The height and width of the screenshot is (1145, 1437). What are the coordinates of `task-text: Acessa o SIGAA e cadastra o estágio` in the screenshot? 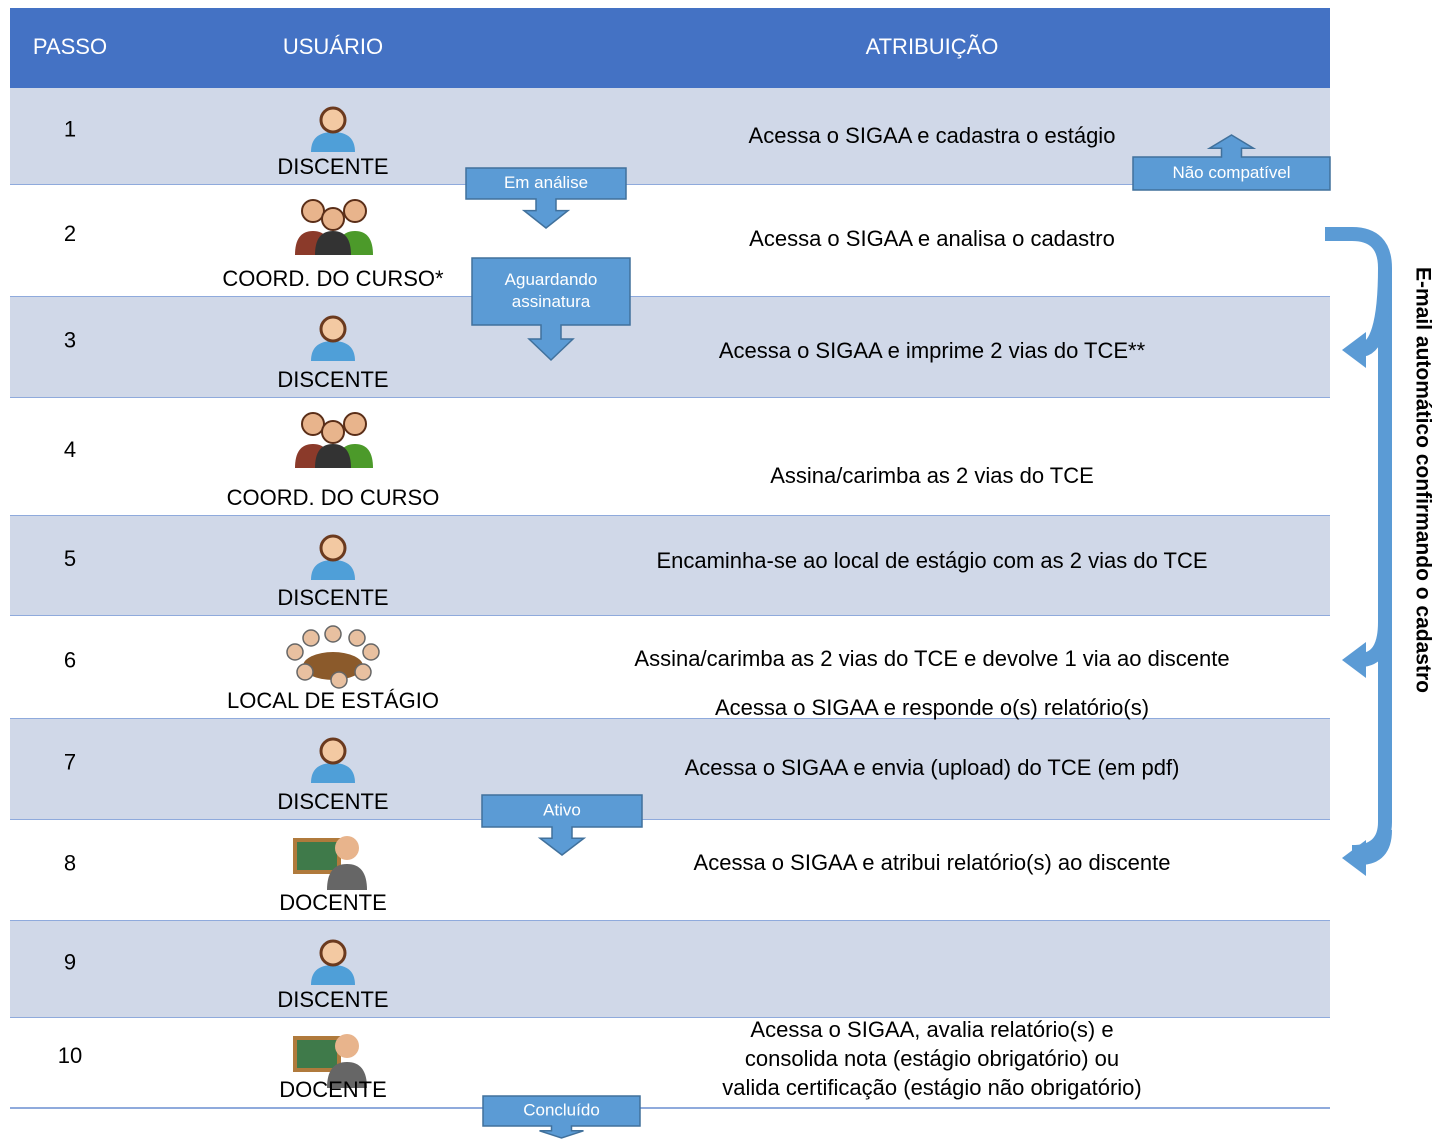 It's located at (932, 135).